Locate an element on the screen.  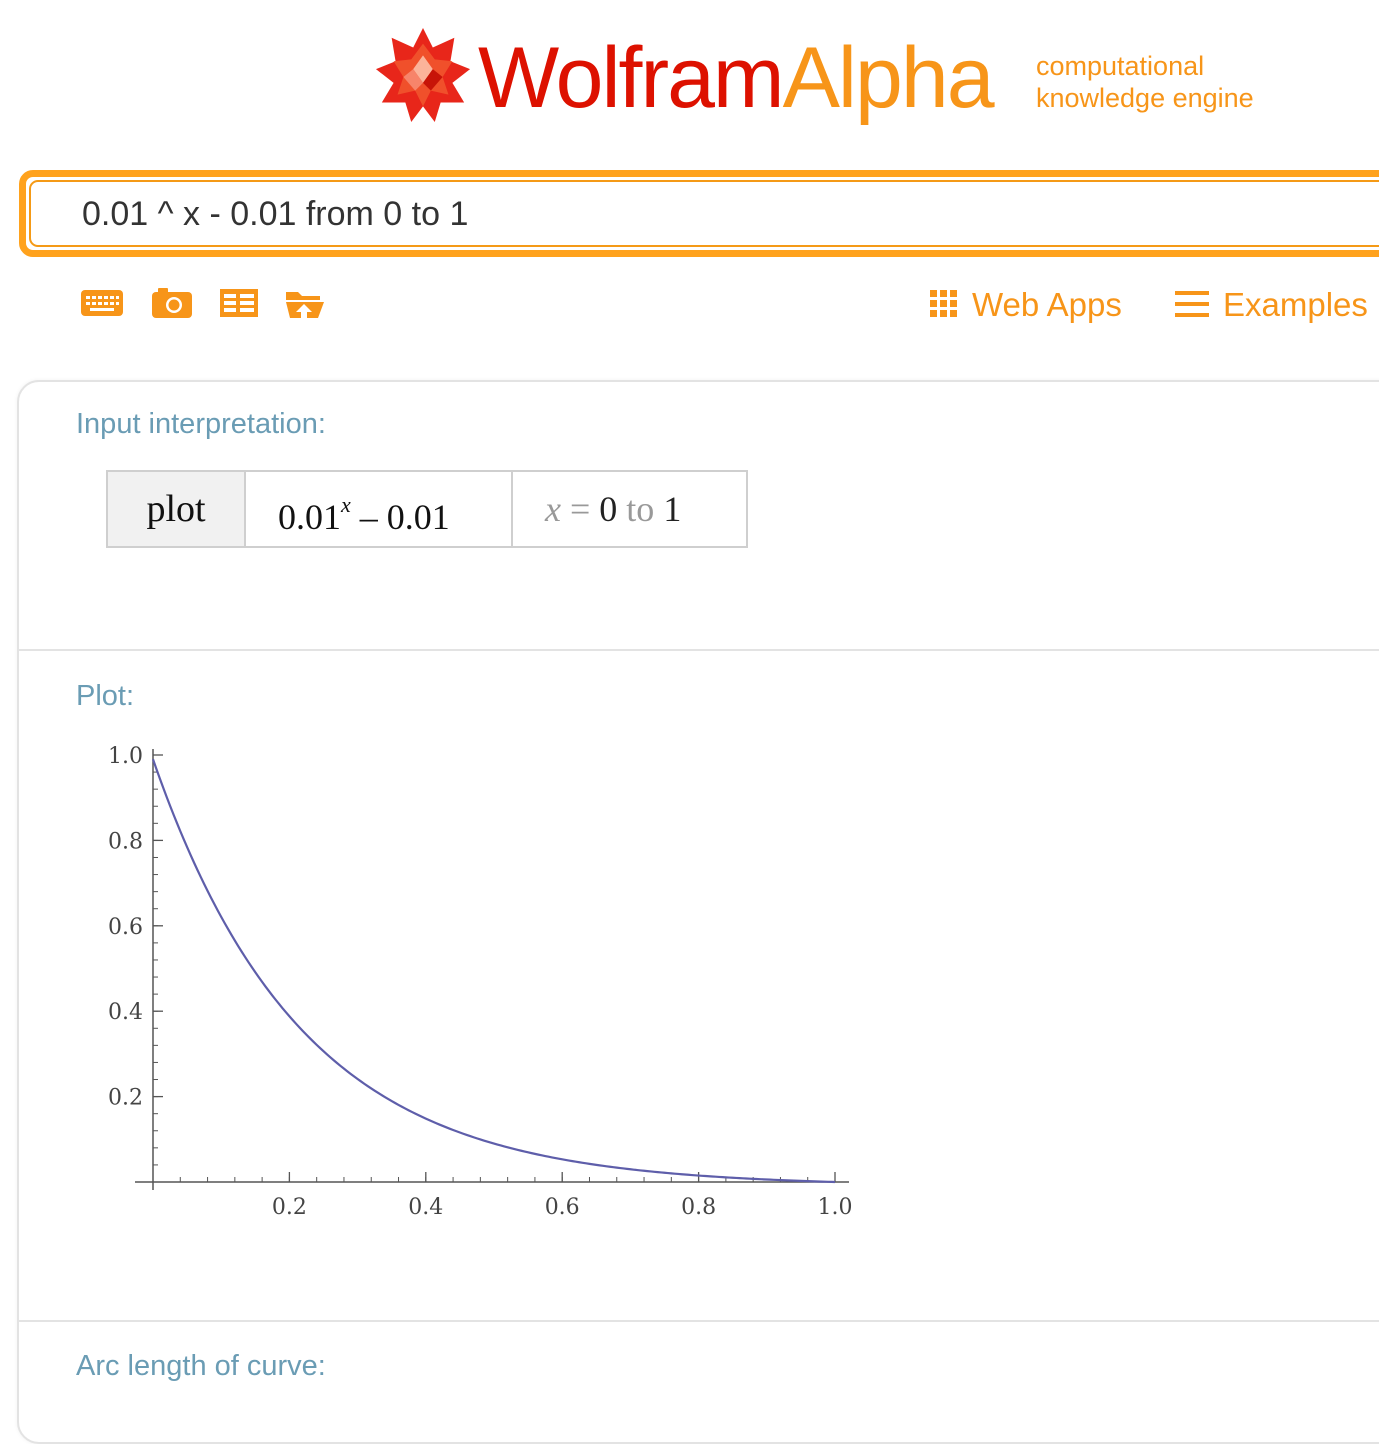
examples-label: Examples is located at coordinates (1295, 304).